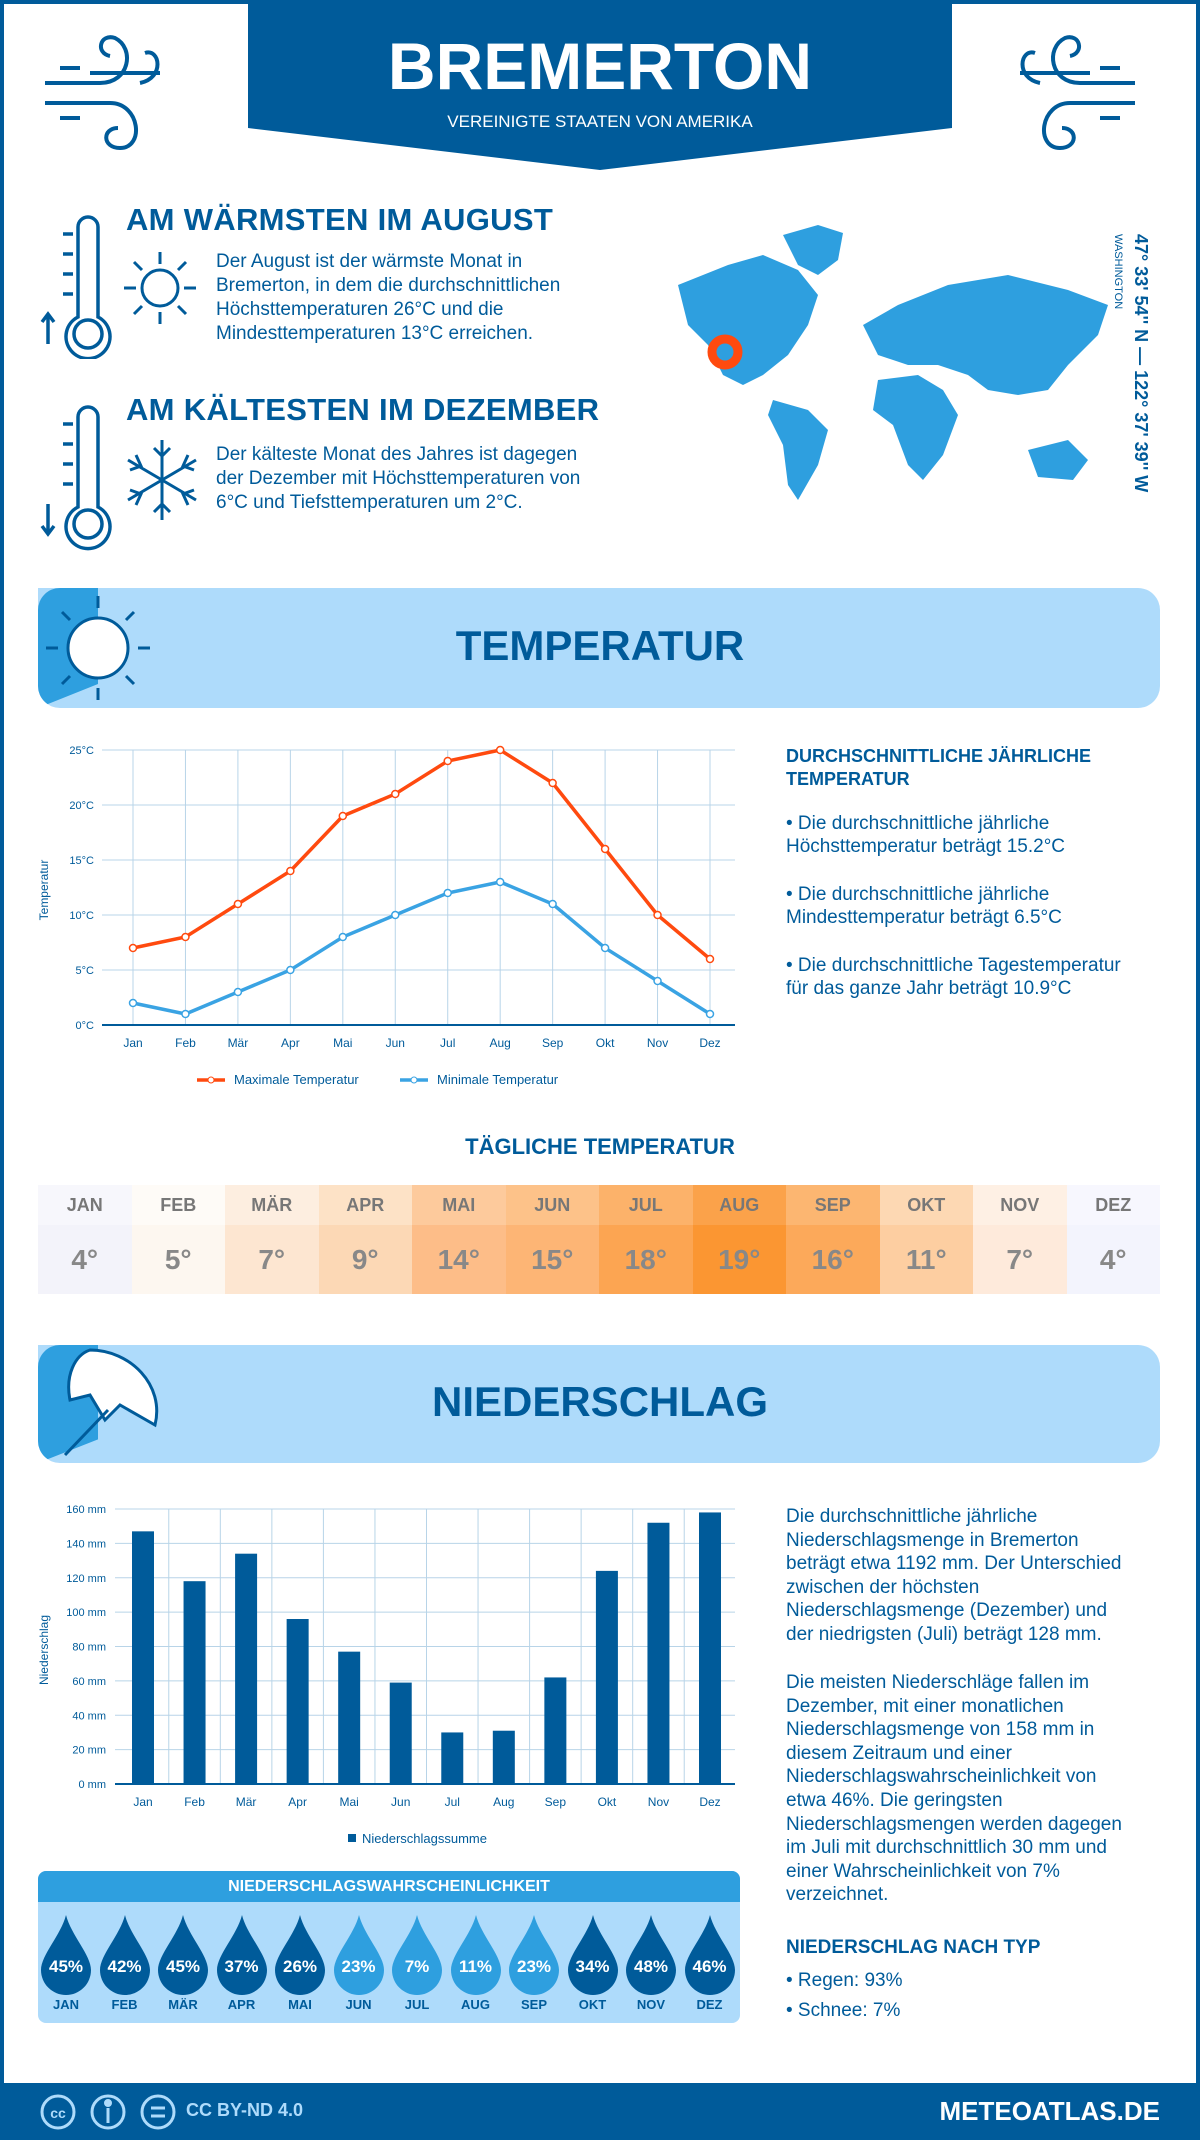 Image resolution: width=1200 pixels, height=2140 pixels. What do you see at coordinates (400, 1802) in the screenshot?
I see `x-tick-label: Jun` at bounding box center [400, 1802].